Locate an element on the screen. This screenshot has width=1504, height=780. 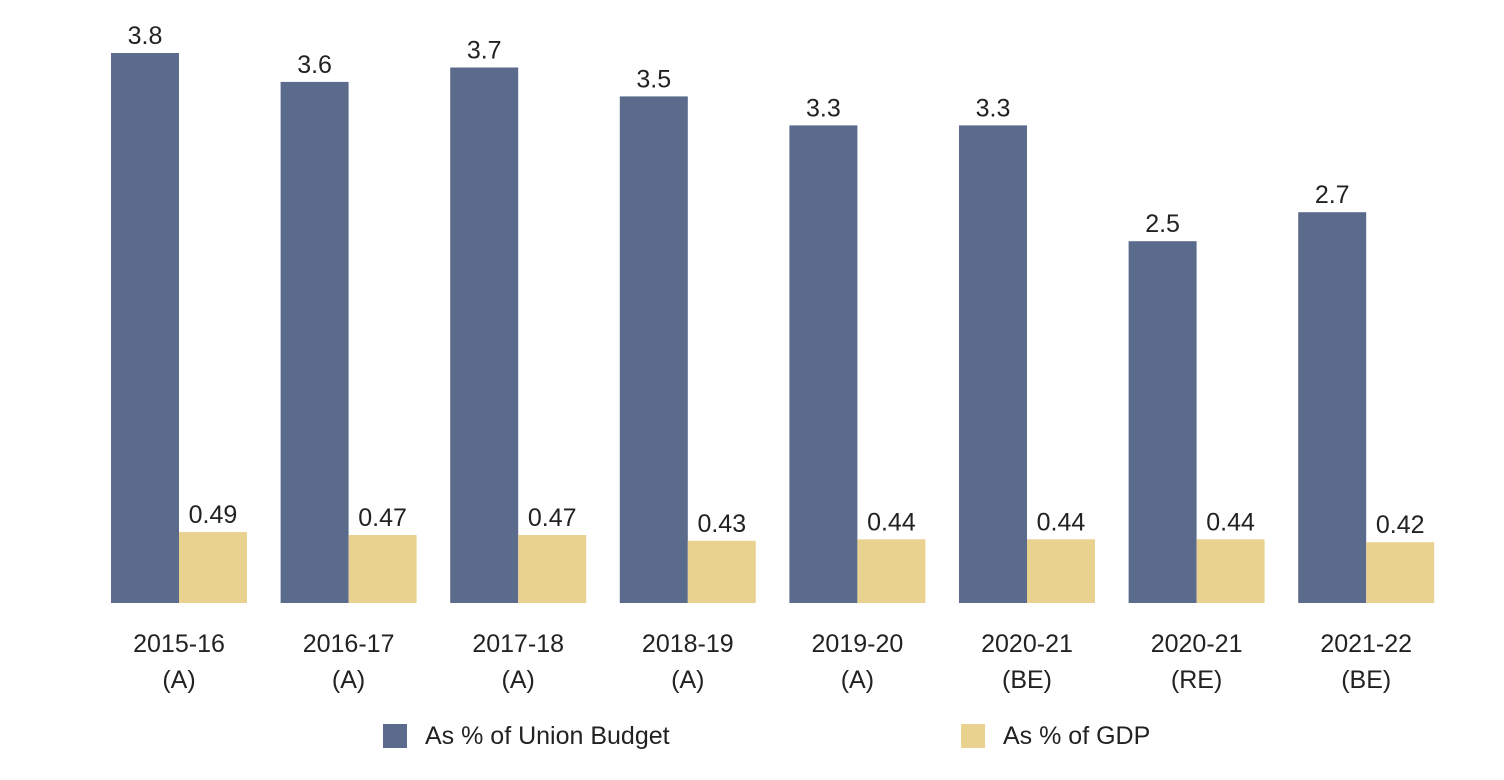
data-label-as-of-union-budget-5: 3.3 is located at coordinates (993, 108).